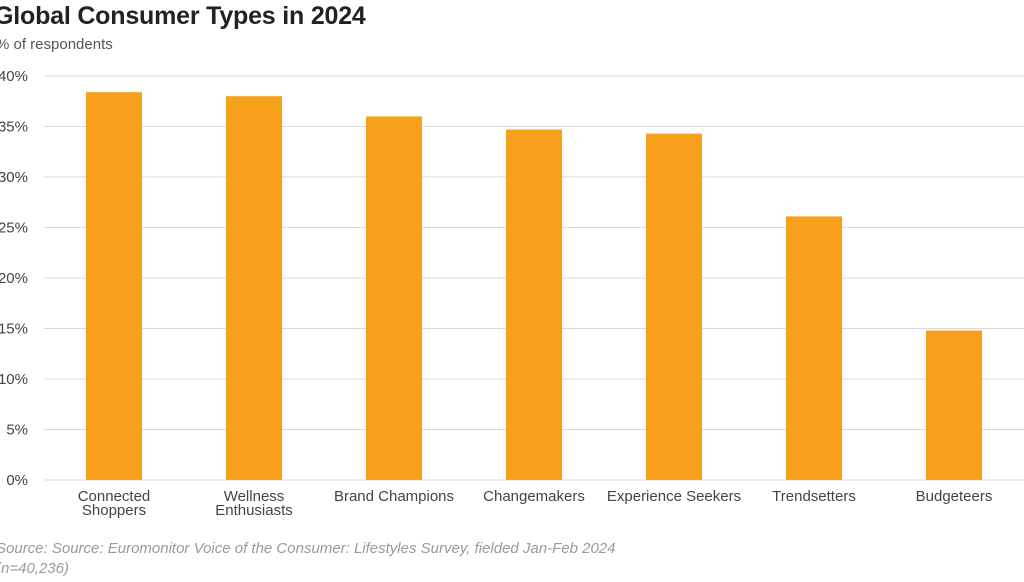  Describe the element at coordinates (34, 568) in the screenshot. I see `source-sample-size: (n=40,236)` at that location.